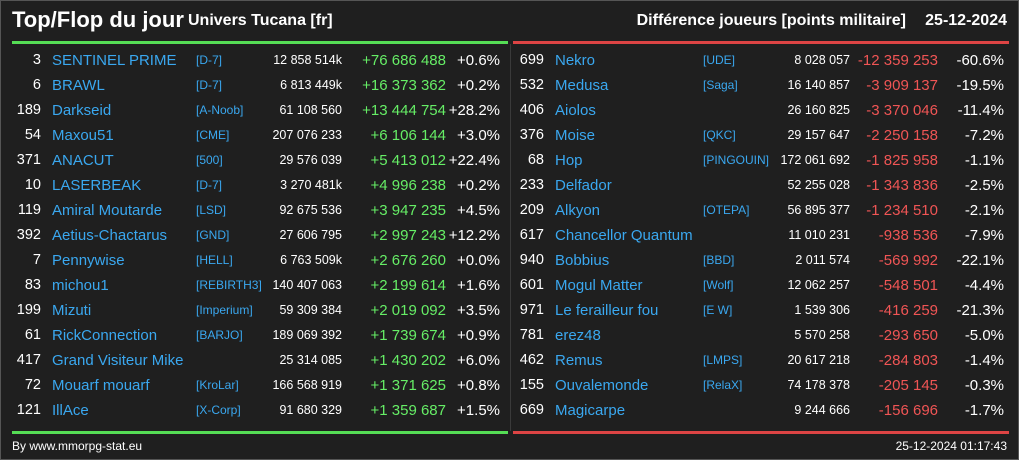  I want to click on points-difference: -1 234 510, so click(902, 210).